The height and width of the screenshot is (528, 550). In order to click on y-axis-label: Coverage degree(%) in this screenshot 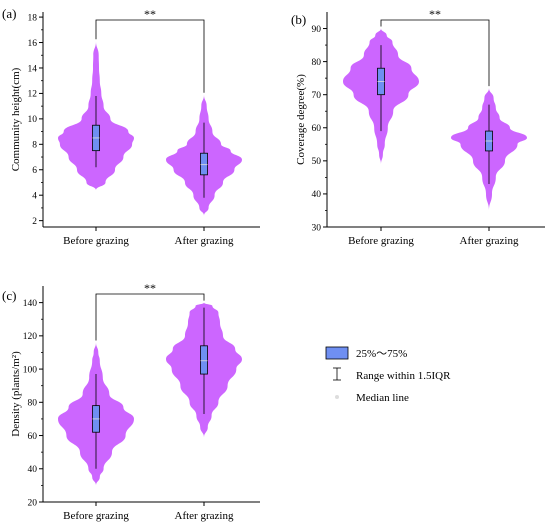, I will do `click(301, 119)`.